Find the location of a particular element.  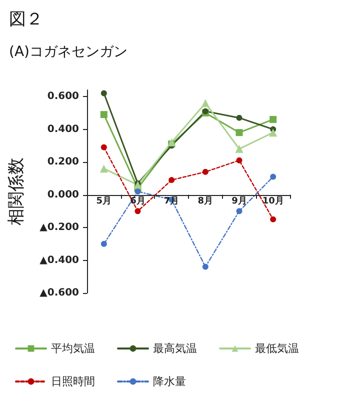

x-tick-label: 5月 is located at coordinates (104, 200).